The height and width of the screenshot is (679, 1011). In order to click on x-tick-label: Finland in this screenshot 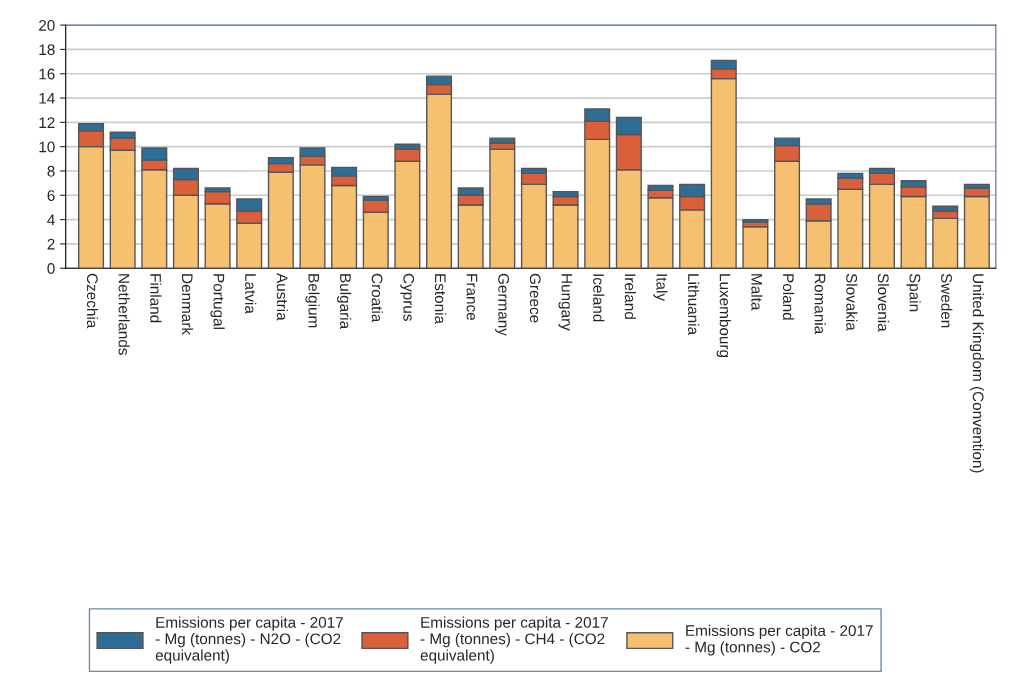, I will do `click(156, 298)`.